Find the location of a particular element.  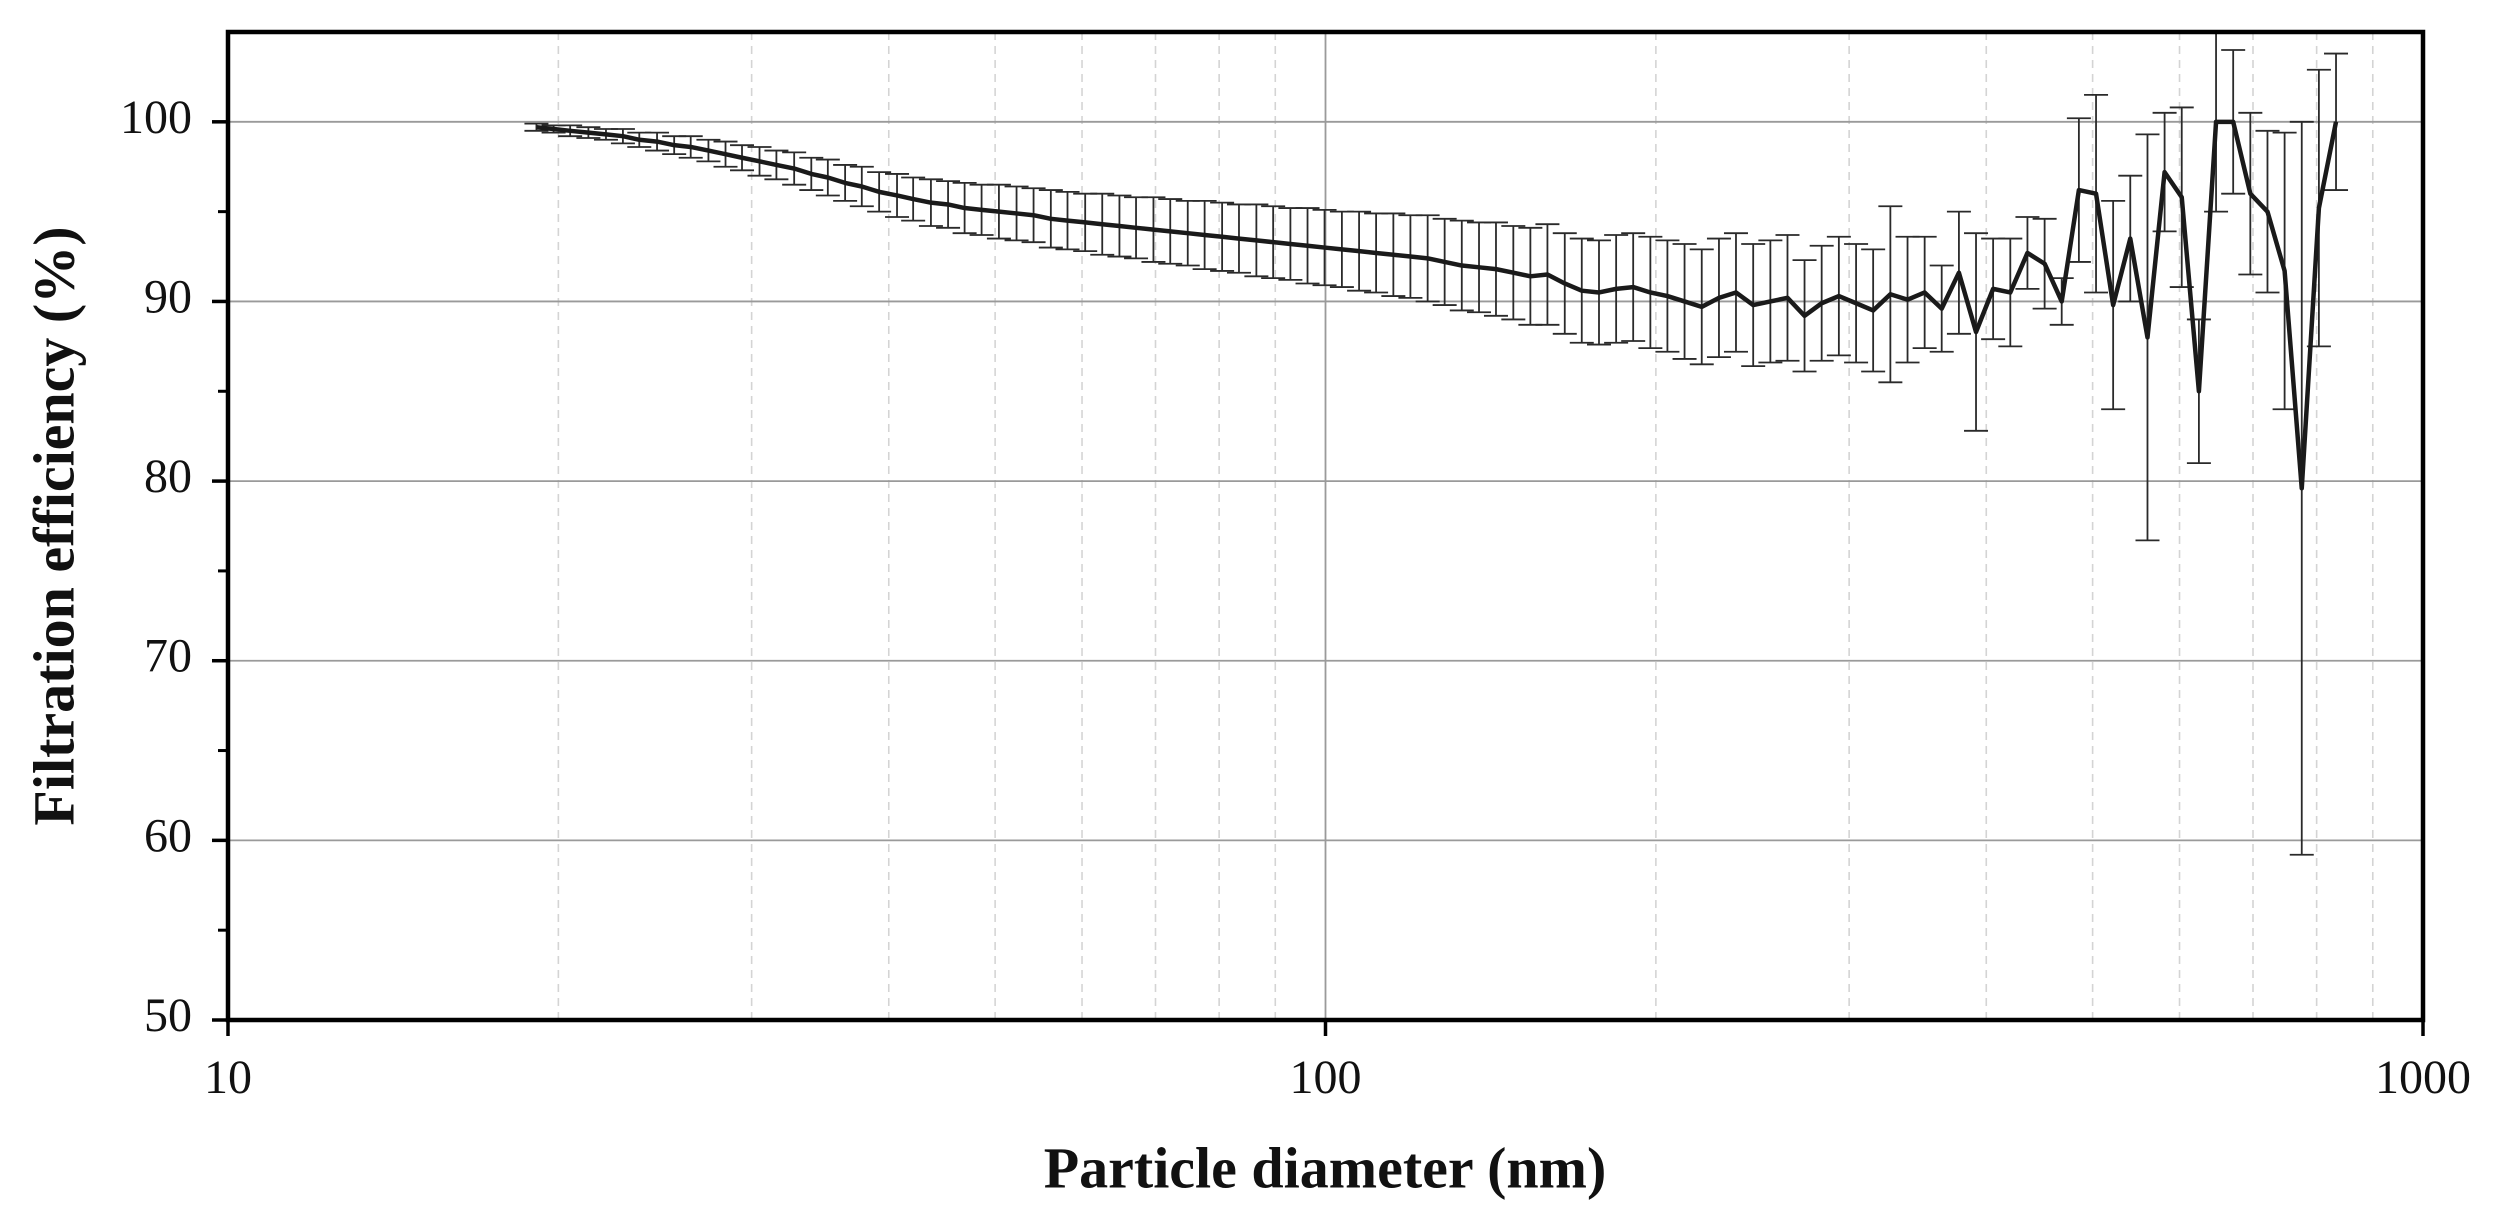

error-bar is located at coordinates (2336, 121).